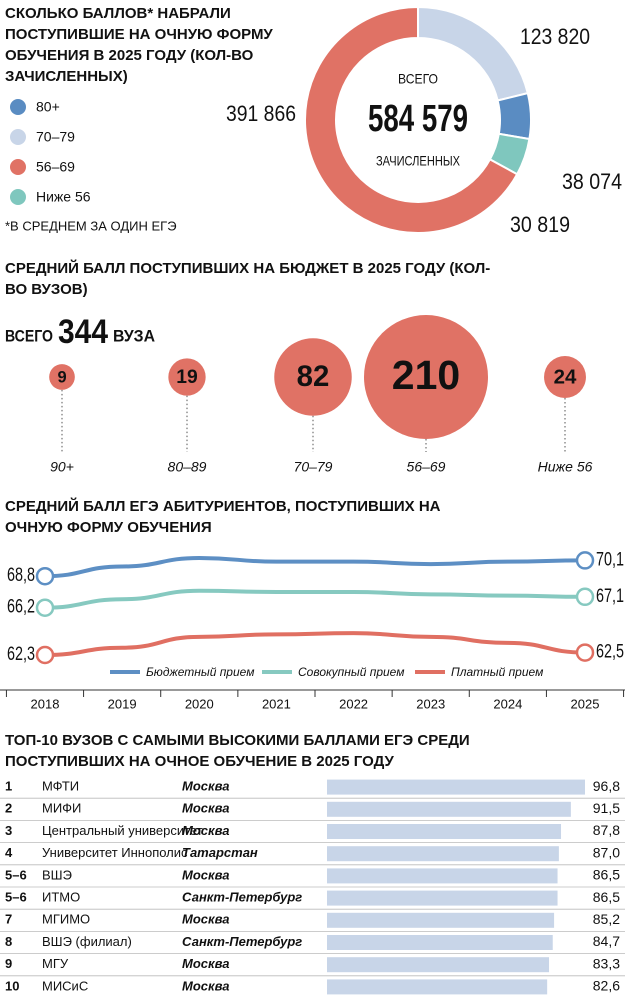 The image size is (625, 1000). I want to click on bubble-label: 9, so click(61, 377).